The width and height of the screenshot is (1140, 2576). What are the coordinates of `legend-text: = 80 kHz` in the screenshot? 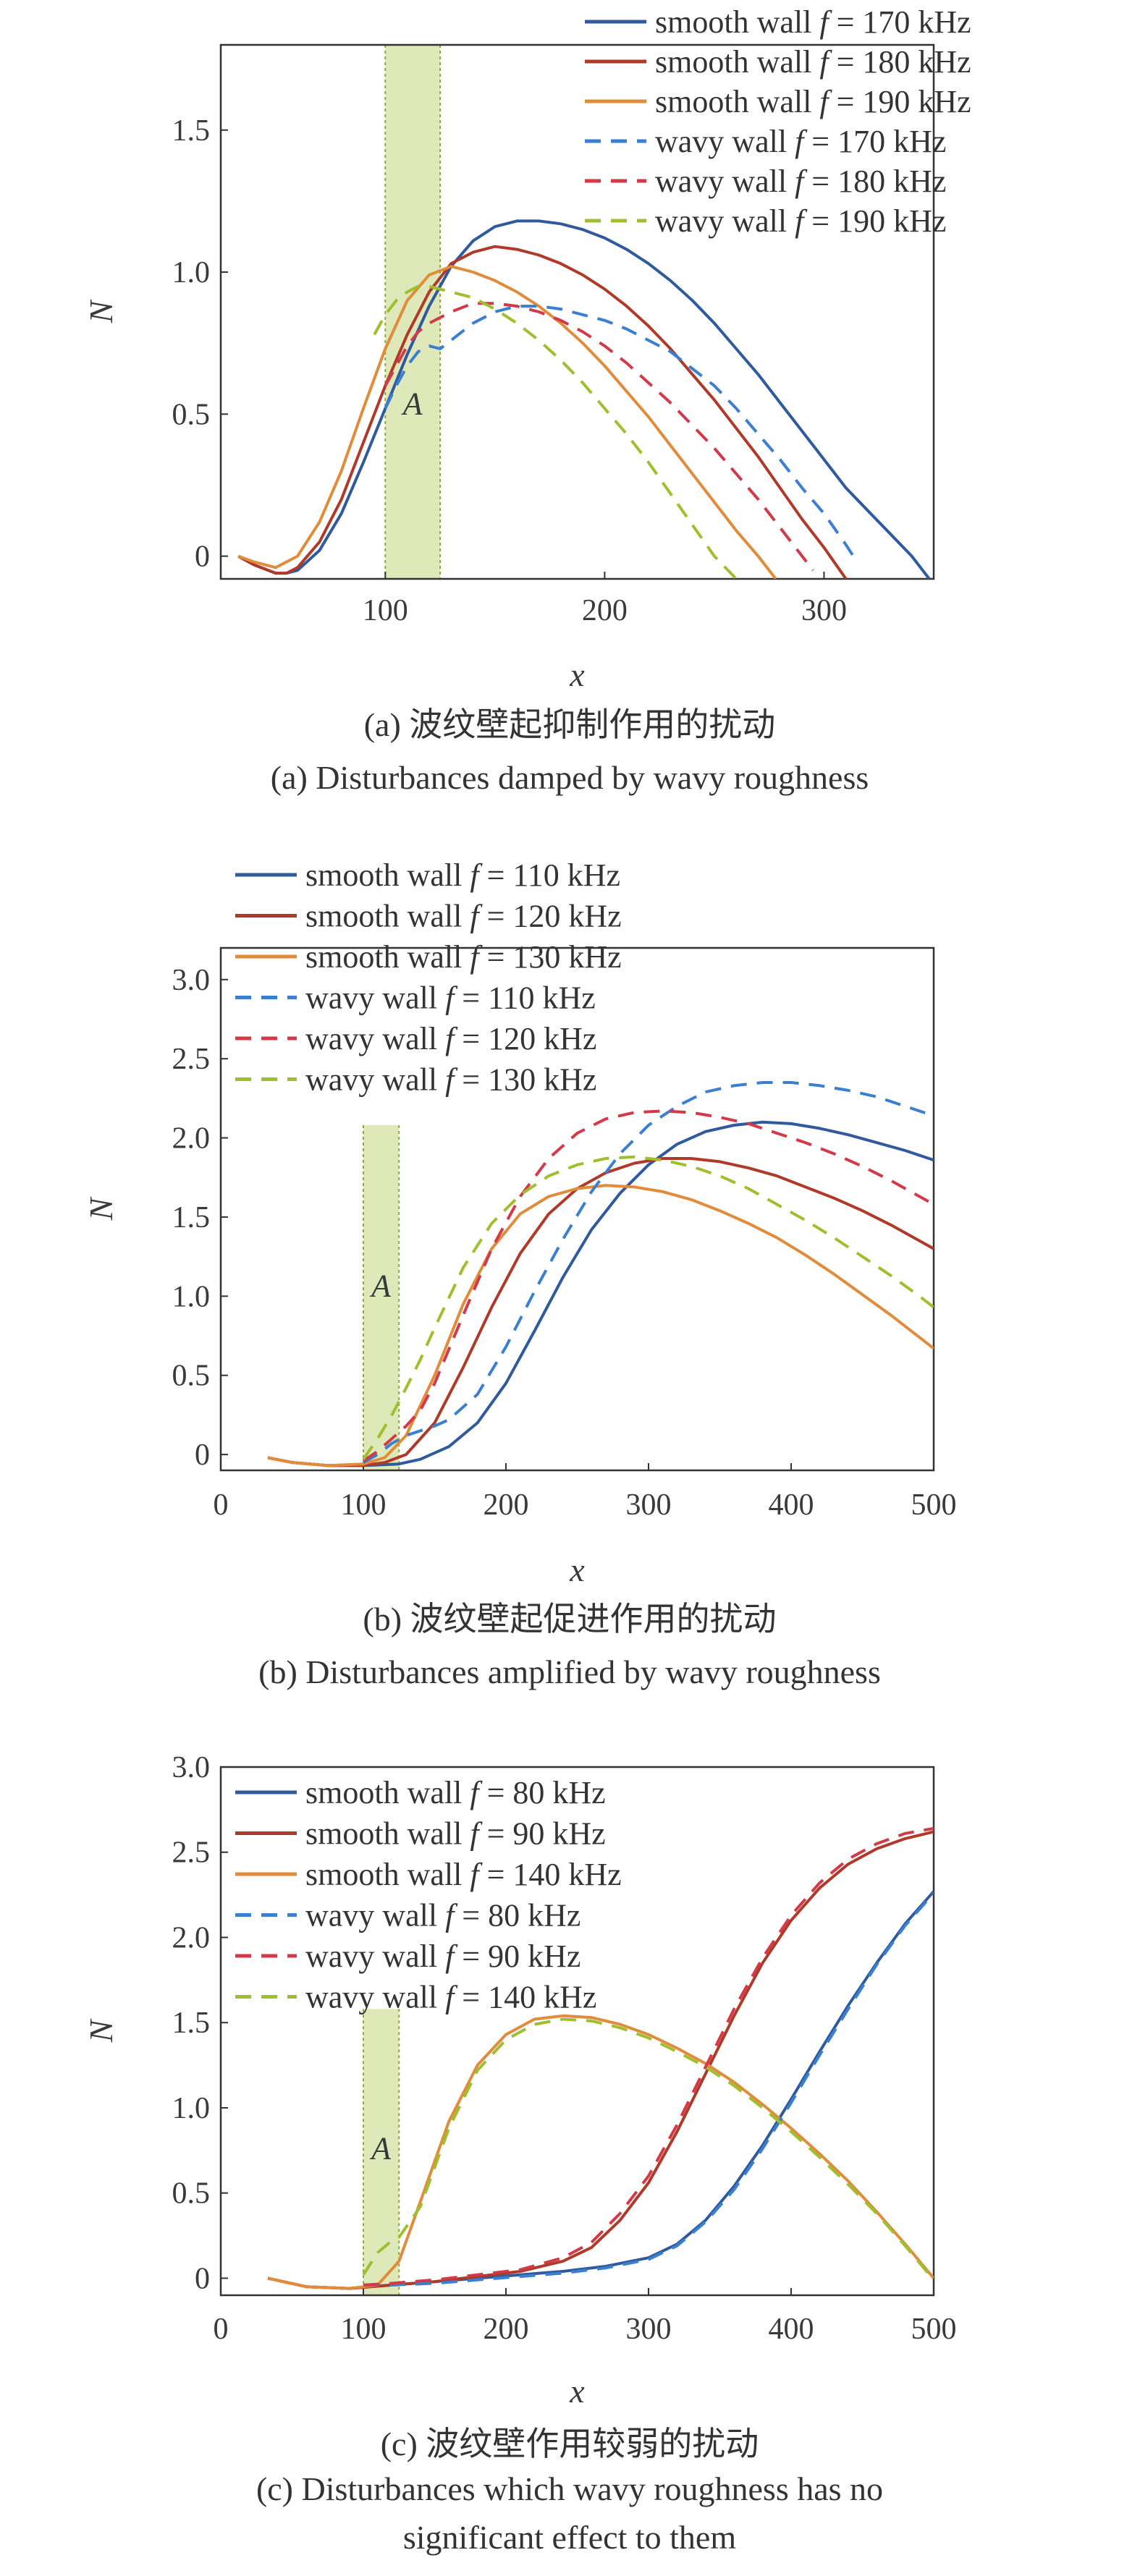 It's located at (542, 1792).